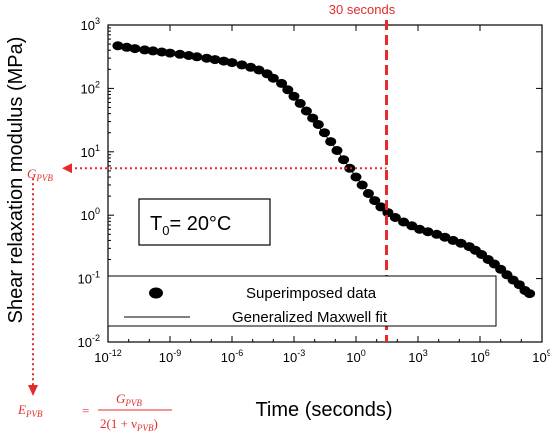 The height and width of the screenshot is (441, 550). What do you see at coordinates (21, 409) in the screenshot?
I see `e-pvb-lhs-main: E` at bounding box center [21, 409].